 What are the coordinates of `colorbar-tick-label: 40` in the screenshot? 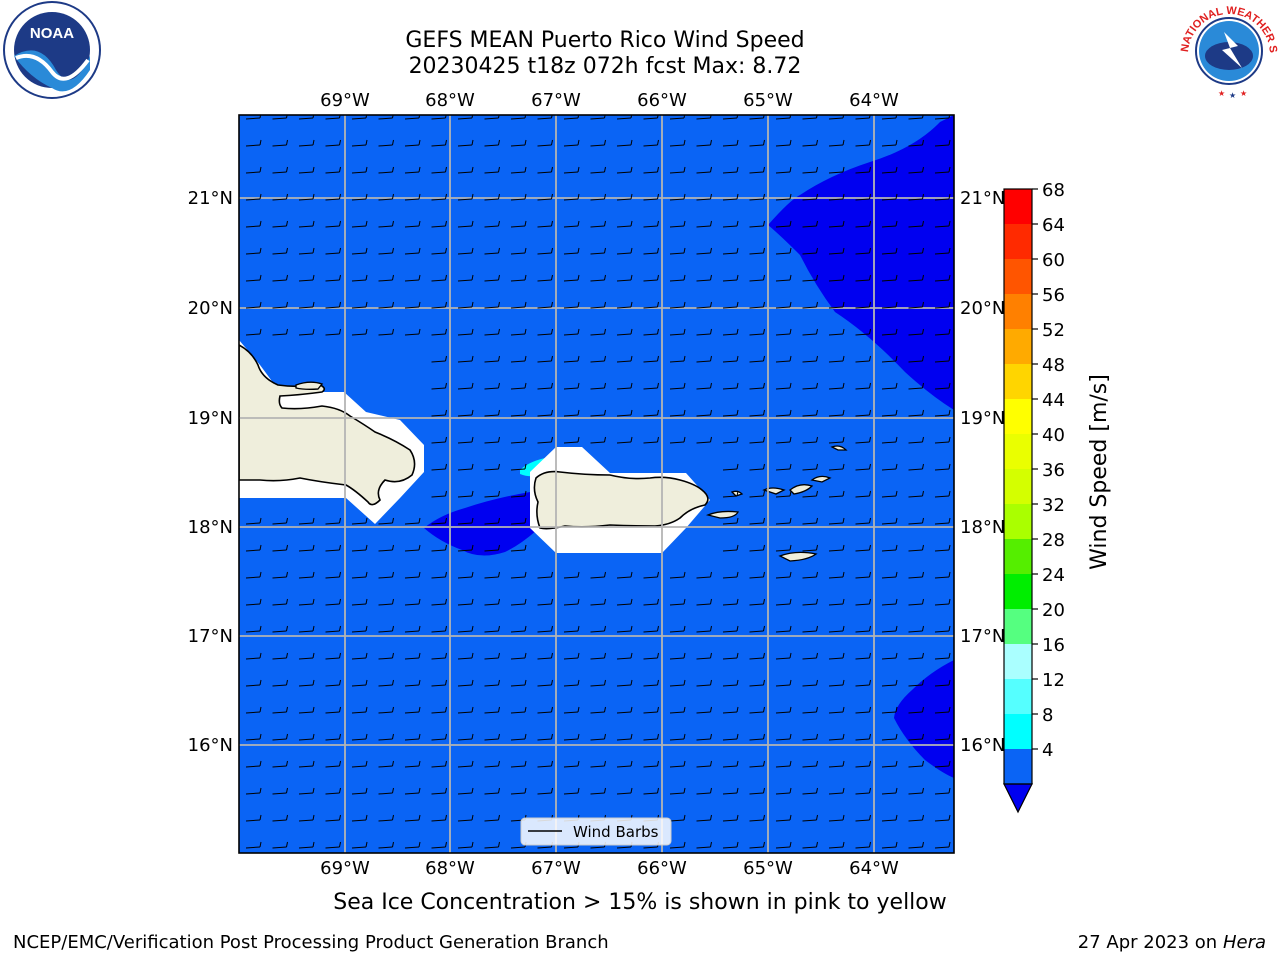 It's located at (1053, 435).